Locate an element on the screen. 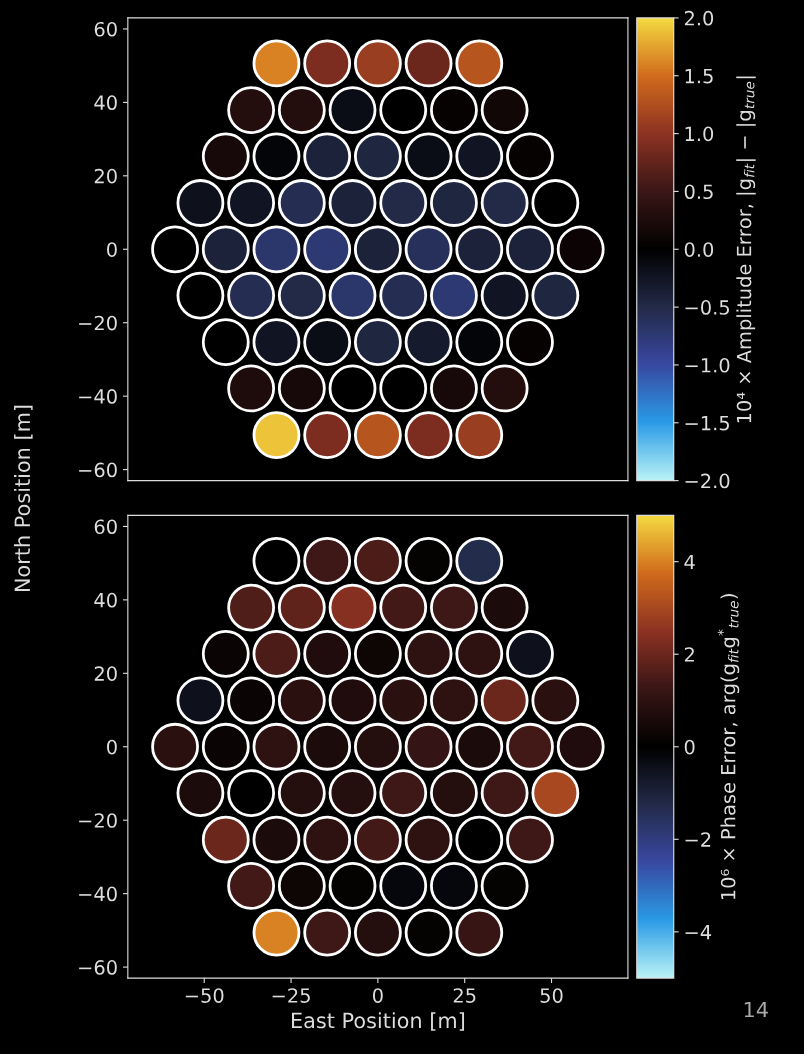 The height and width of the screenshot is (1054, 804). y-axis-title: North Position [m] is located at coordinates (23, 498).